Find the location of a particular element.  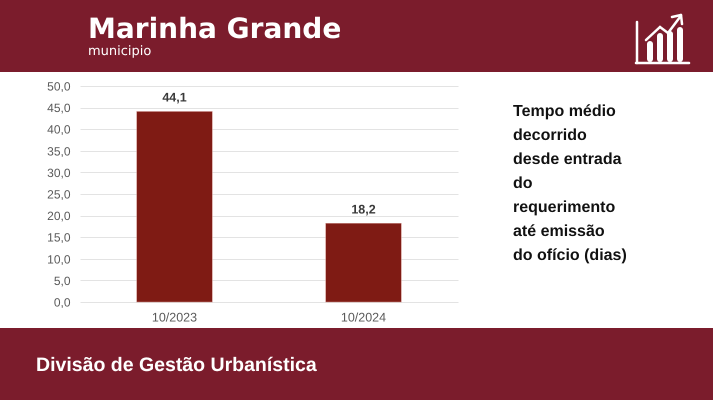

chart-subtitle: municipio is located at coordinates (120, 51).